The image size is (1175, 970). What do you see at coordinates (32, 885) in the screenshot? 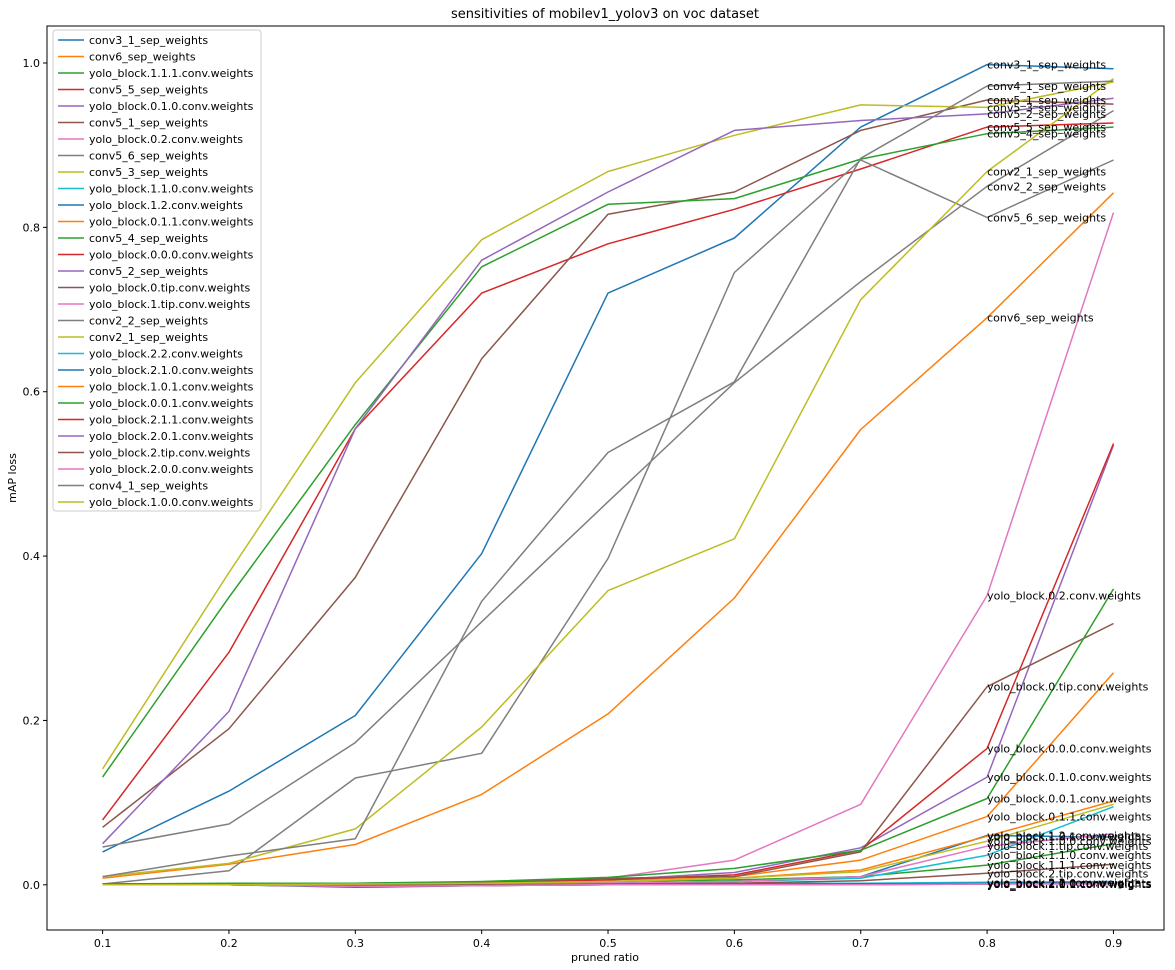
I see `y-tick-label: 0.0` at bounding box center [32, 885].